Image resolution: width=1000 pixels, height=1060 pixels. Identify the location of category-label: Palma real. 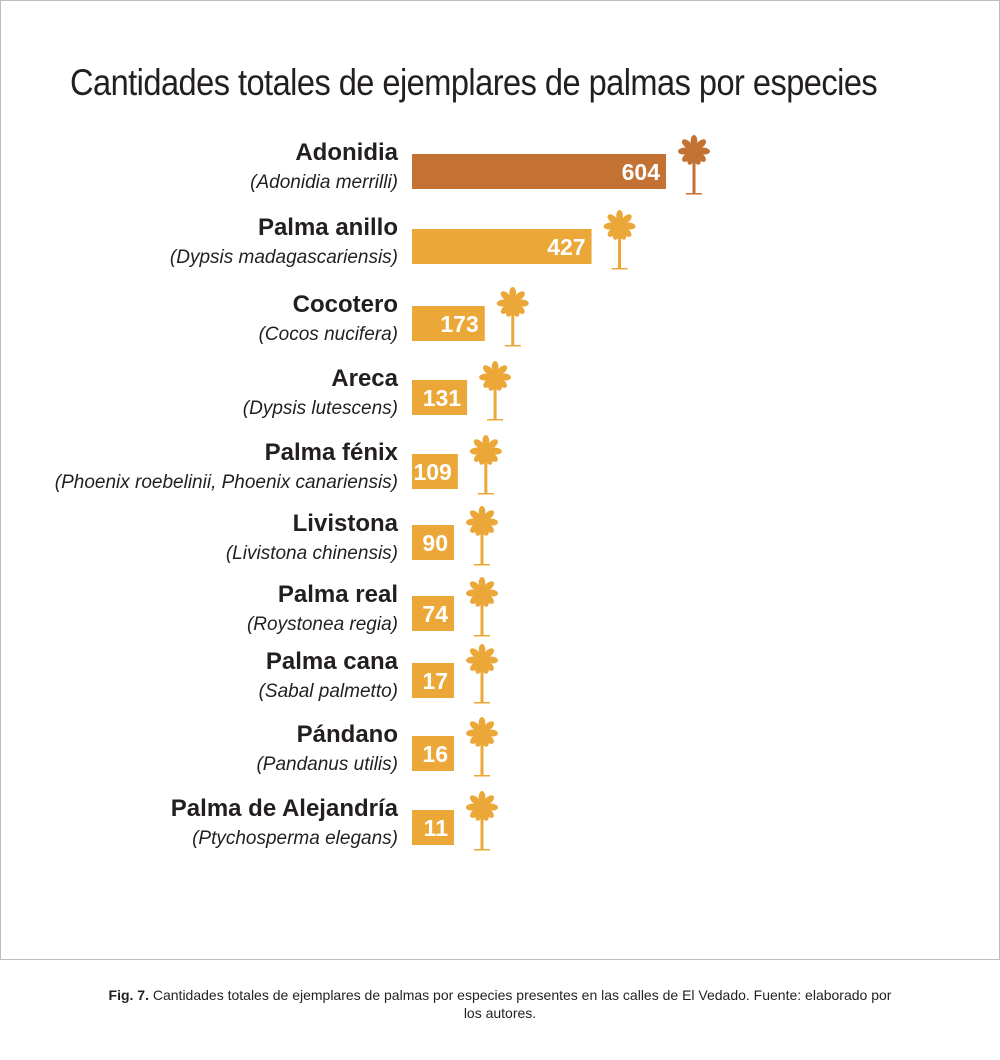
(338, 594).